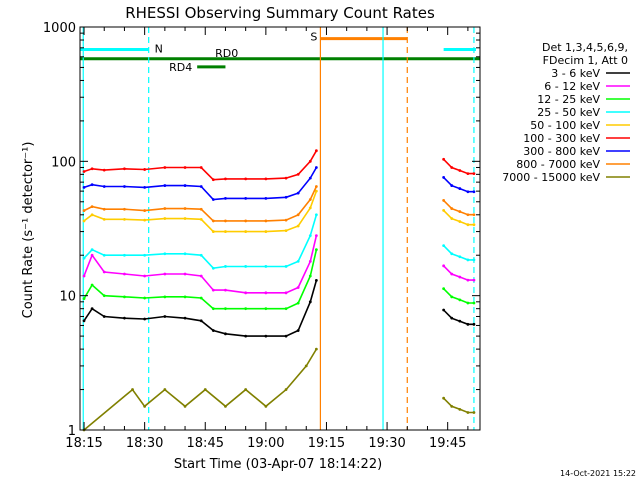  What do you see at coordinates (63, 162) in the screenshot?
I see `y-tick-label: 100` at bounding box center [63, 162].